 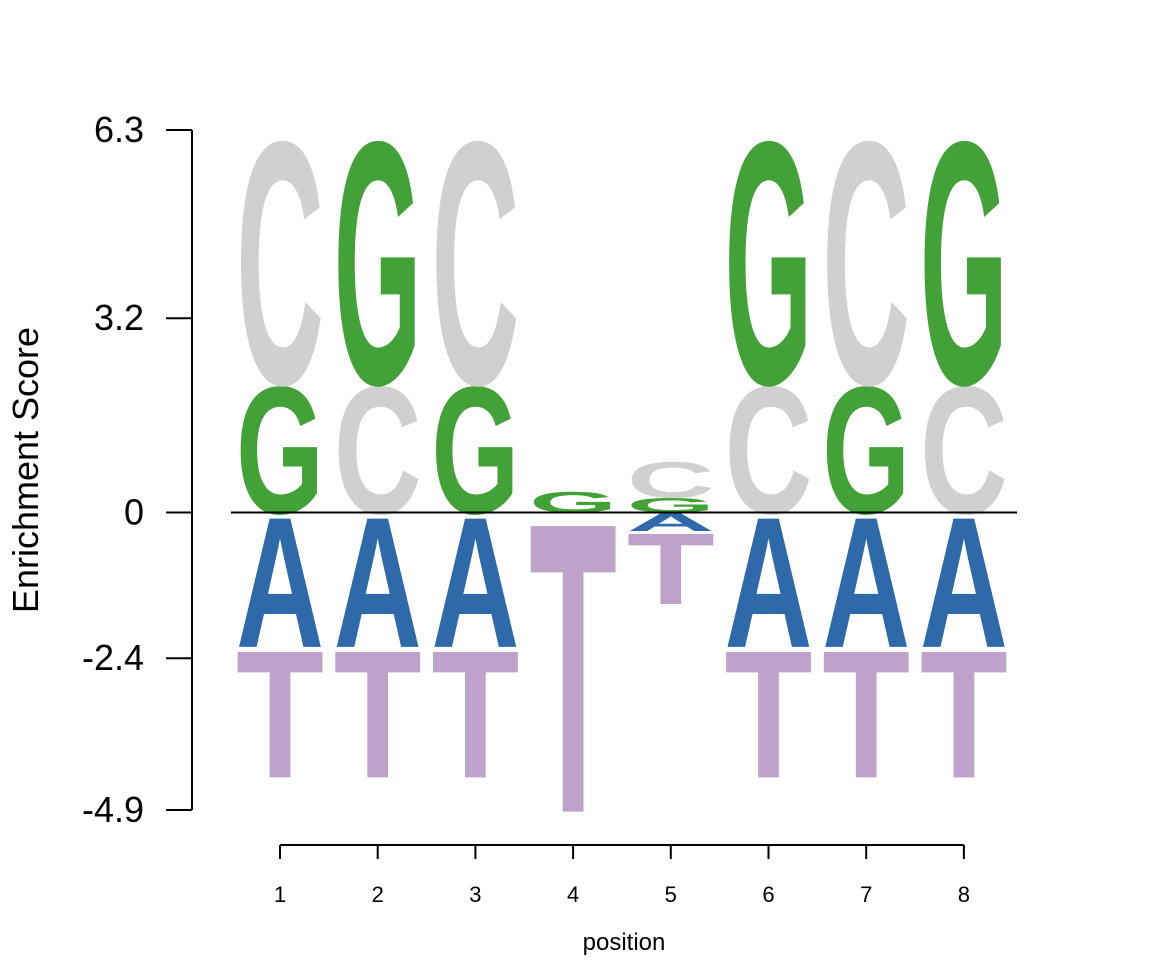 What do you see at coordinates (768, 894) in the screenshot?
I see `x-tick-label: 6` at bounding box center [768, 894].